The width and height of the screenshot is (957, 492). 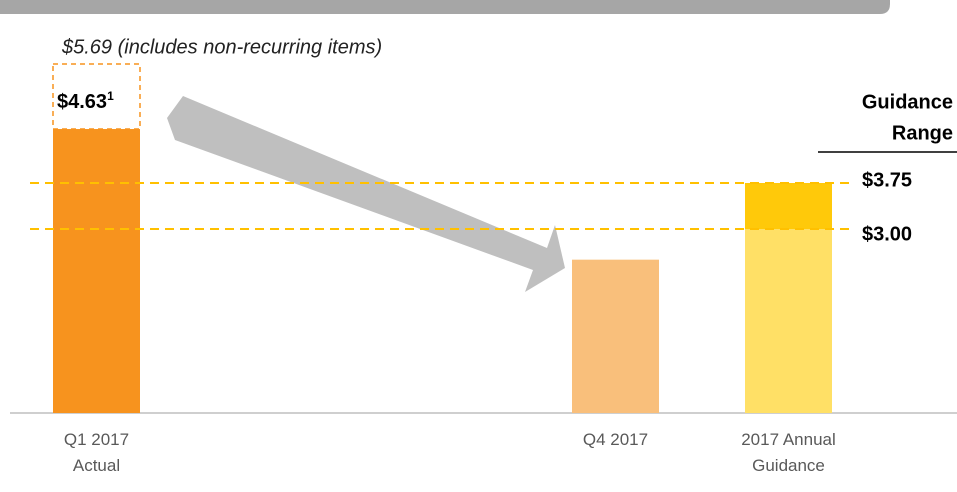 What do you see at coordinates (788, 206) in the screenshot?
I see `guidance-range-bar` at bounding box center [788, 206].